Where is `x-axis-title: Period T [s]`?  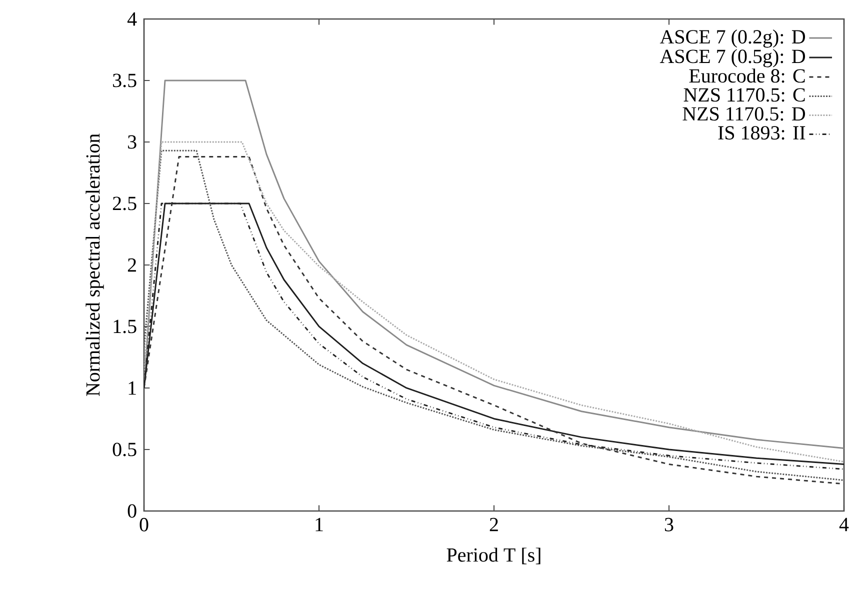
x-axis-title: Period T [s] is located at coordinates (493, 556).